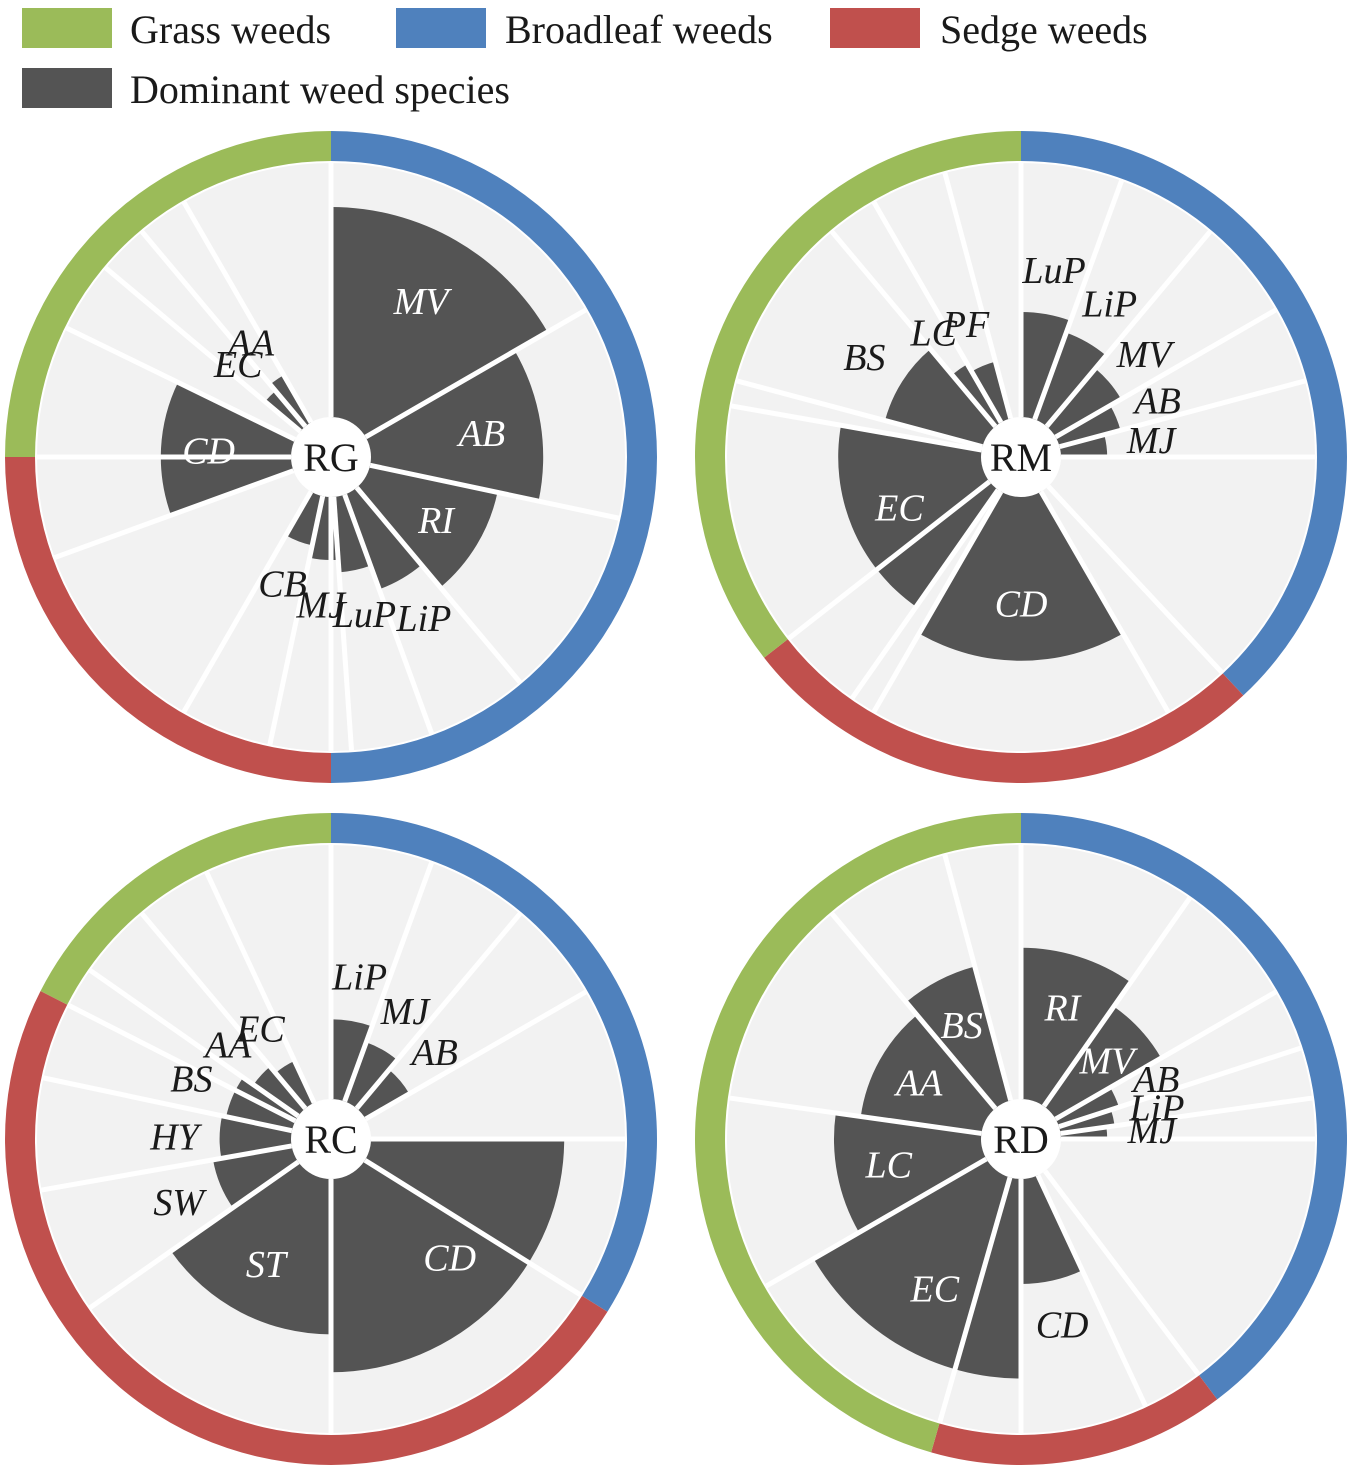 The width and height of the screenshot is (1358, 1475). What do you see at coordinates (175, 1137) in the screenshot?
I see `species-label-hy: HY` at bounding box center [175, 1137].